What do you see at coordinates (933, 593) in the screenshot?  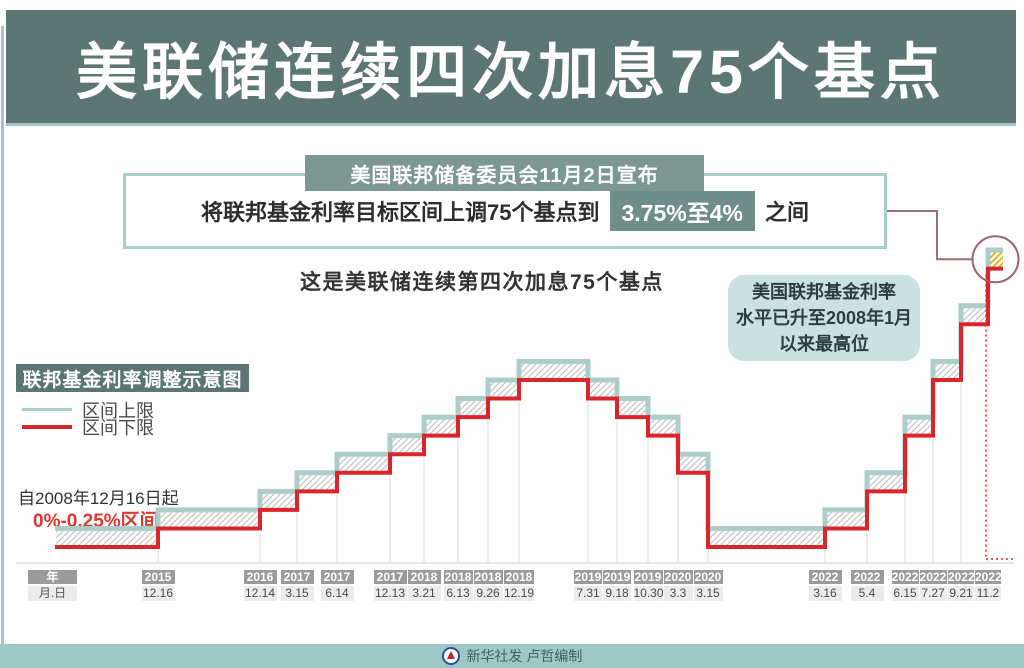 I see `axis-date-label: 7.27` at bounding box center [933, 593].